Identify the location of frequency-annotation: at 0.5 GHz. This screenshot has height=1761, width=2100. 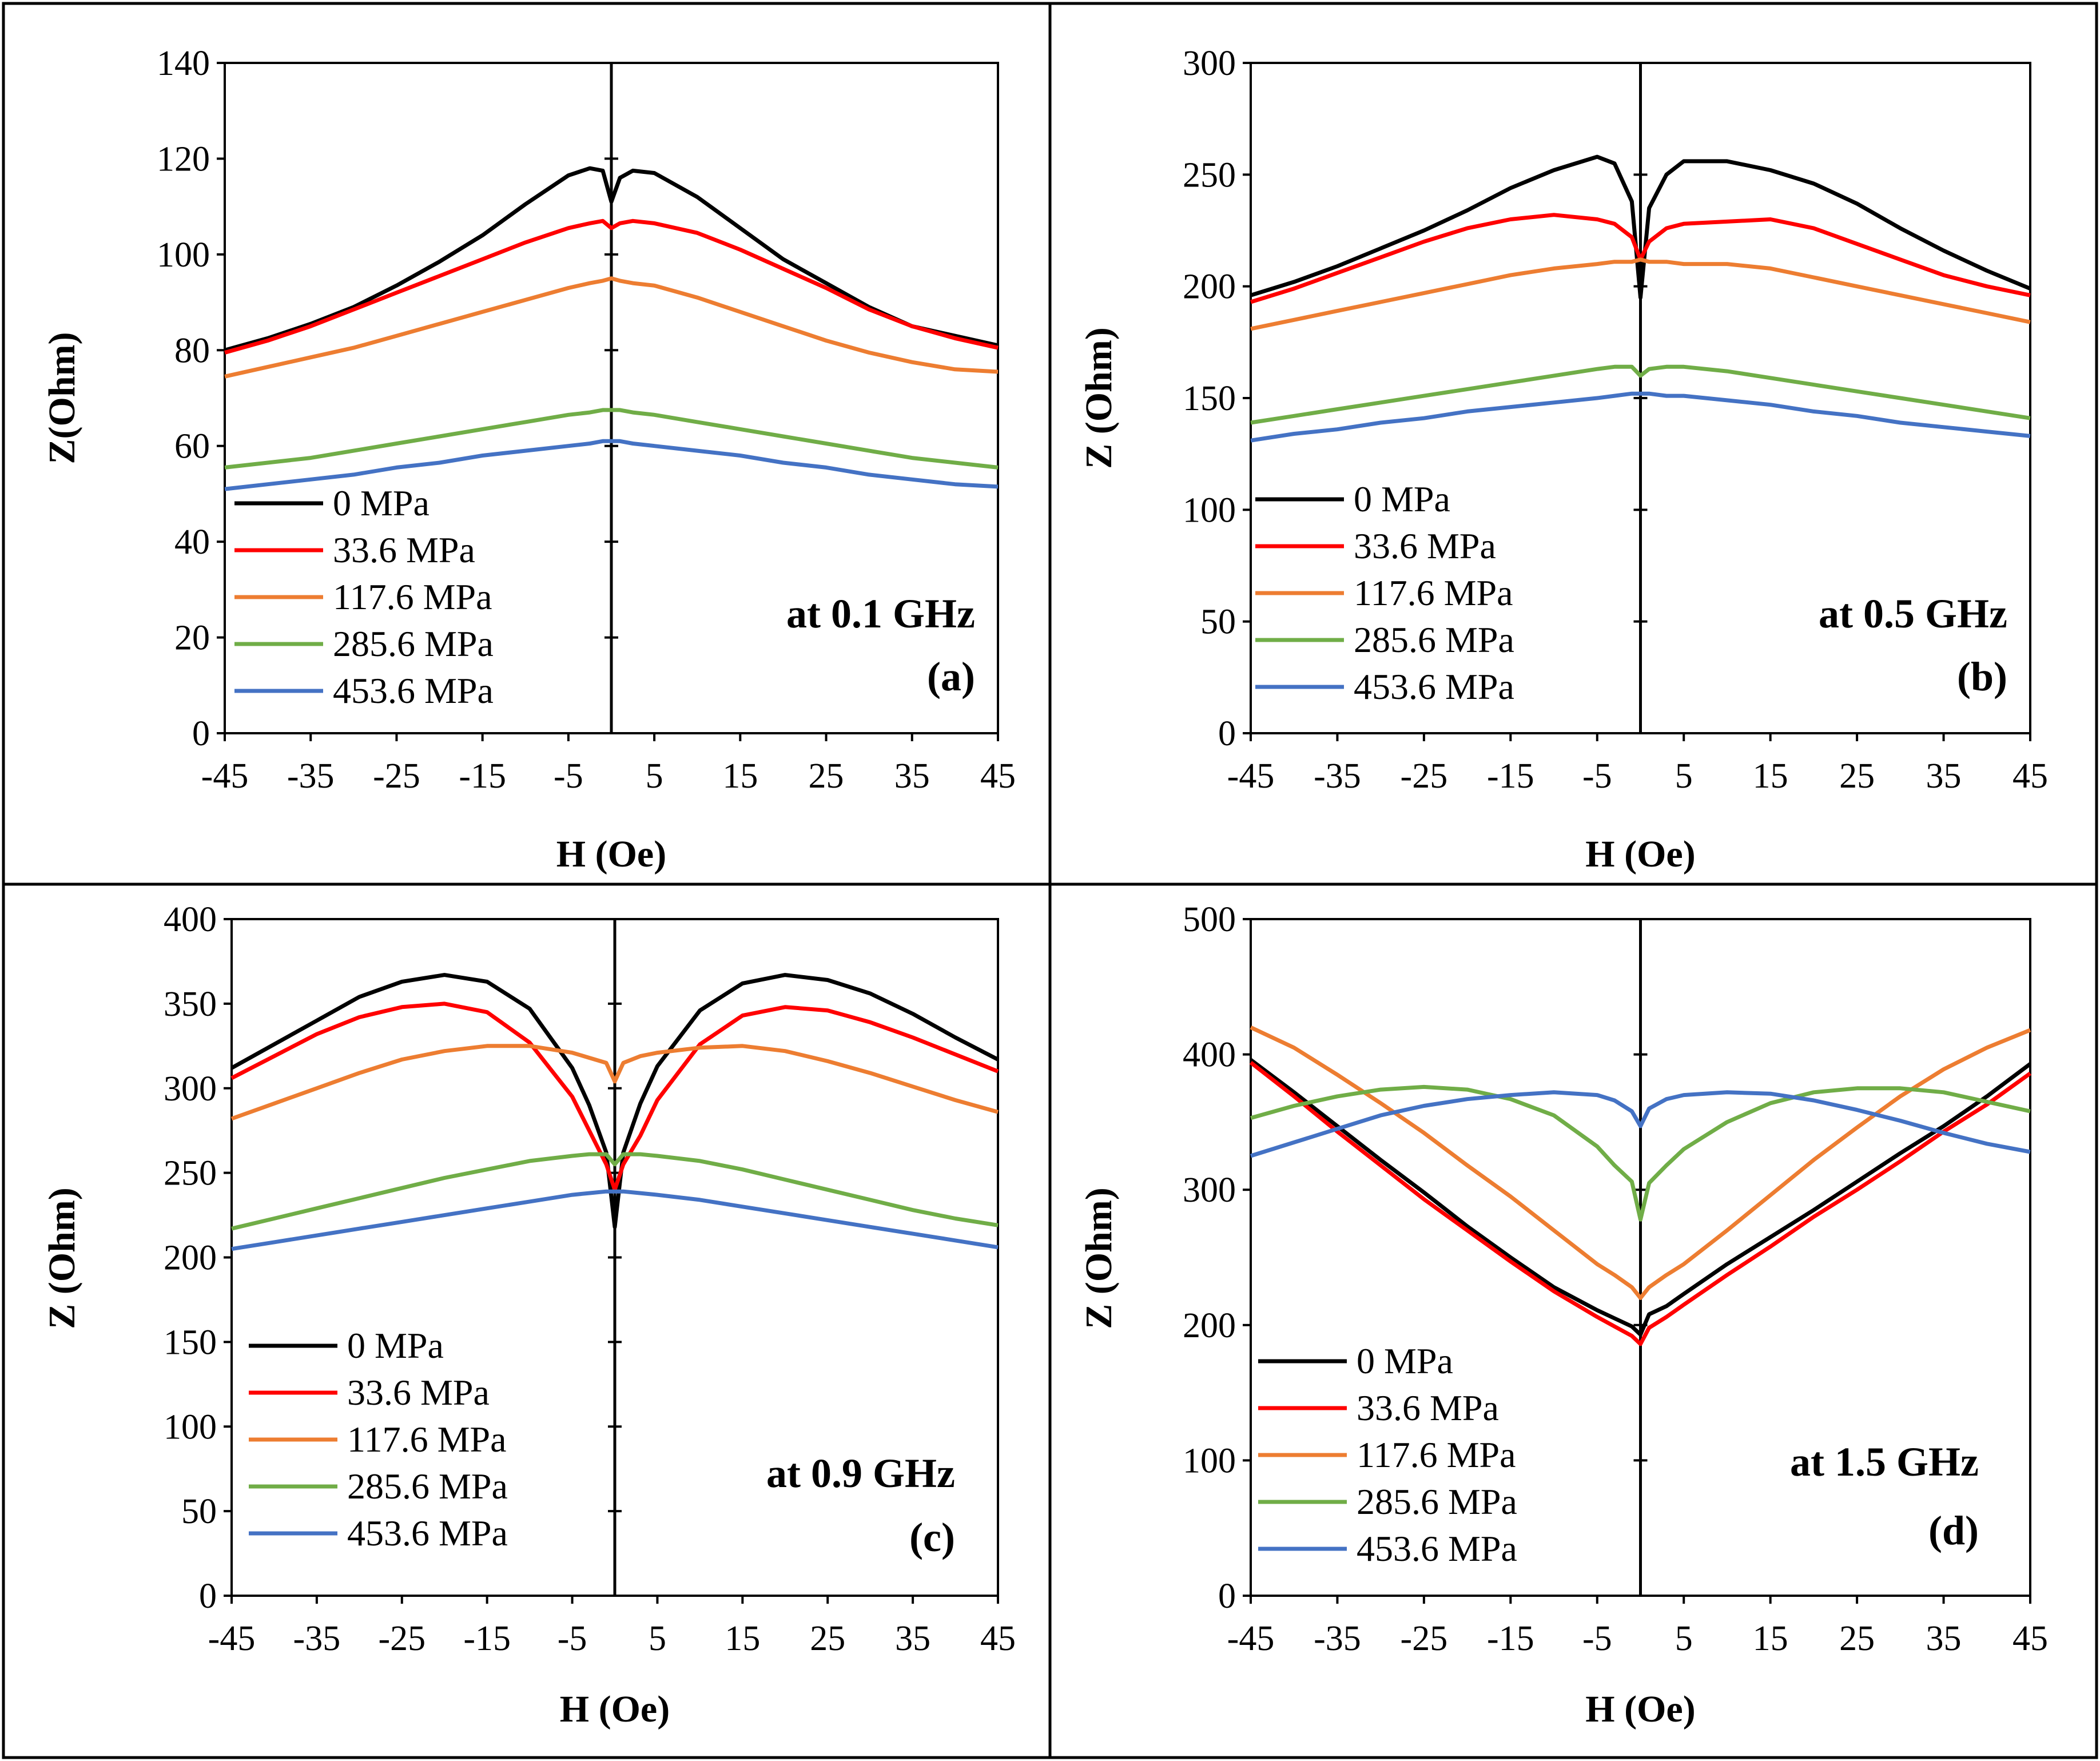
(1913, 614).